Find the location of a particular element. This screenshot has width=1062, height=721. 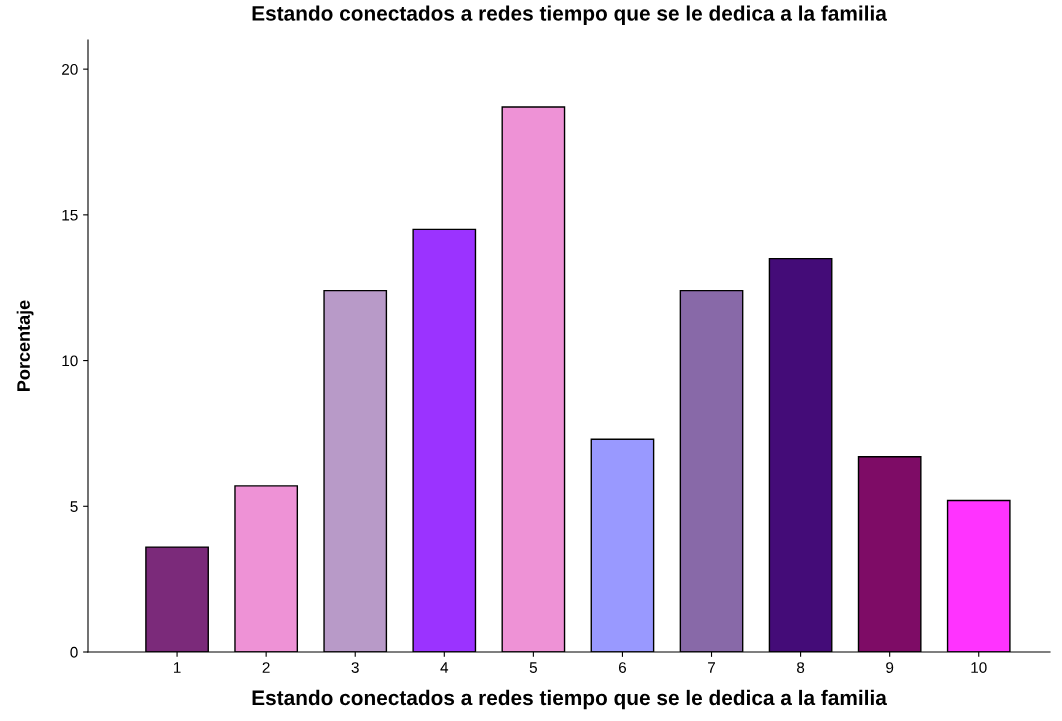

x-tick-label: 3 is located at coordinates (355, 667).